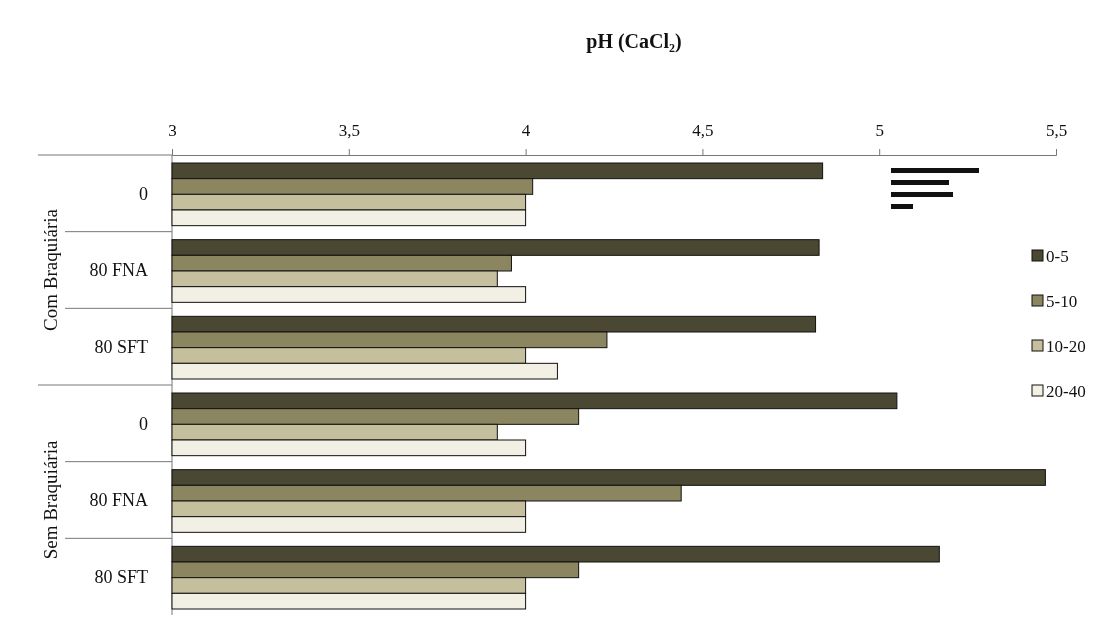  What do you see at coordinates (634, 41) in the screenshot?
I see `chart-title: pH (CaCl₂)` at bounding box center [634, 41].